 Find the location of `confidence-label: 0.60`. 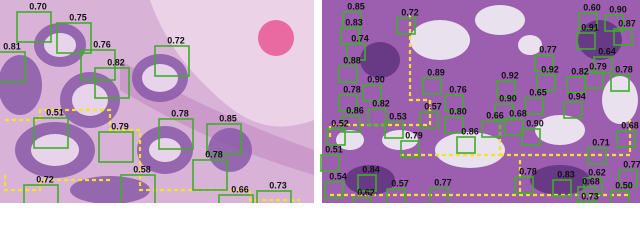

confidence-label: 0.60 is located at coordinates (592, 7).